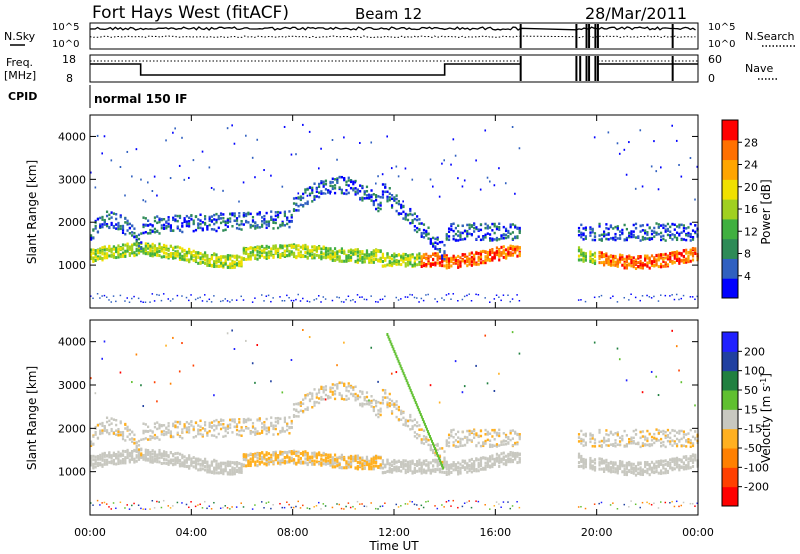 This screenshot has height=554, width=800. I want to click on colorbar-tick: 50, so click(751, 390).